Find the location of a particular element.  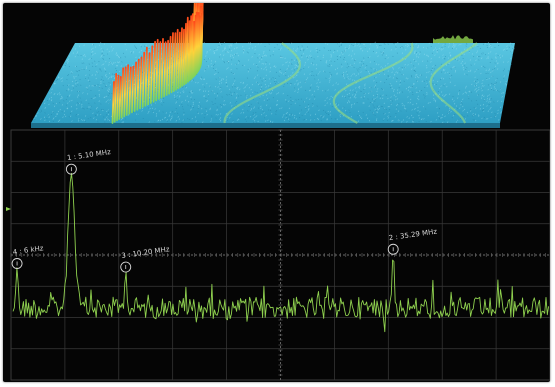

waterfall-signal-traces is located at coordinates (350, 79).